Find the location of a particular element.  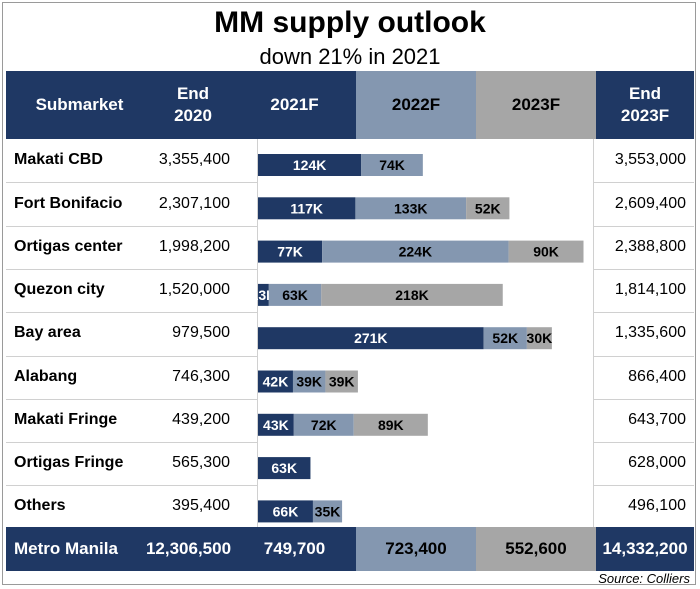

bar-2023f-quezon-city is located at coordinates (412, 294).